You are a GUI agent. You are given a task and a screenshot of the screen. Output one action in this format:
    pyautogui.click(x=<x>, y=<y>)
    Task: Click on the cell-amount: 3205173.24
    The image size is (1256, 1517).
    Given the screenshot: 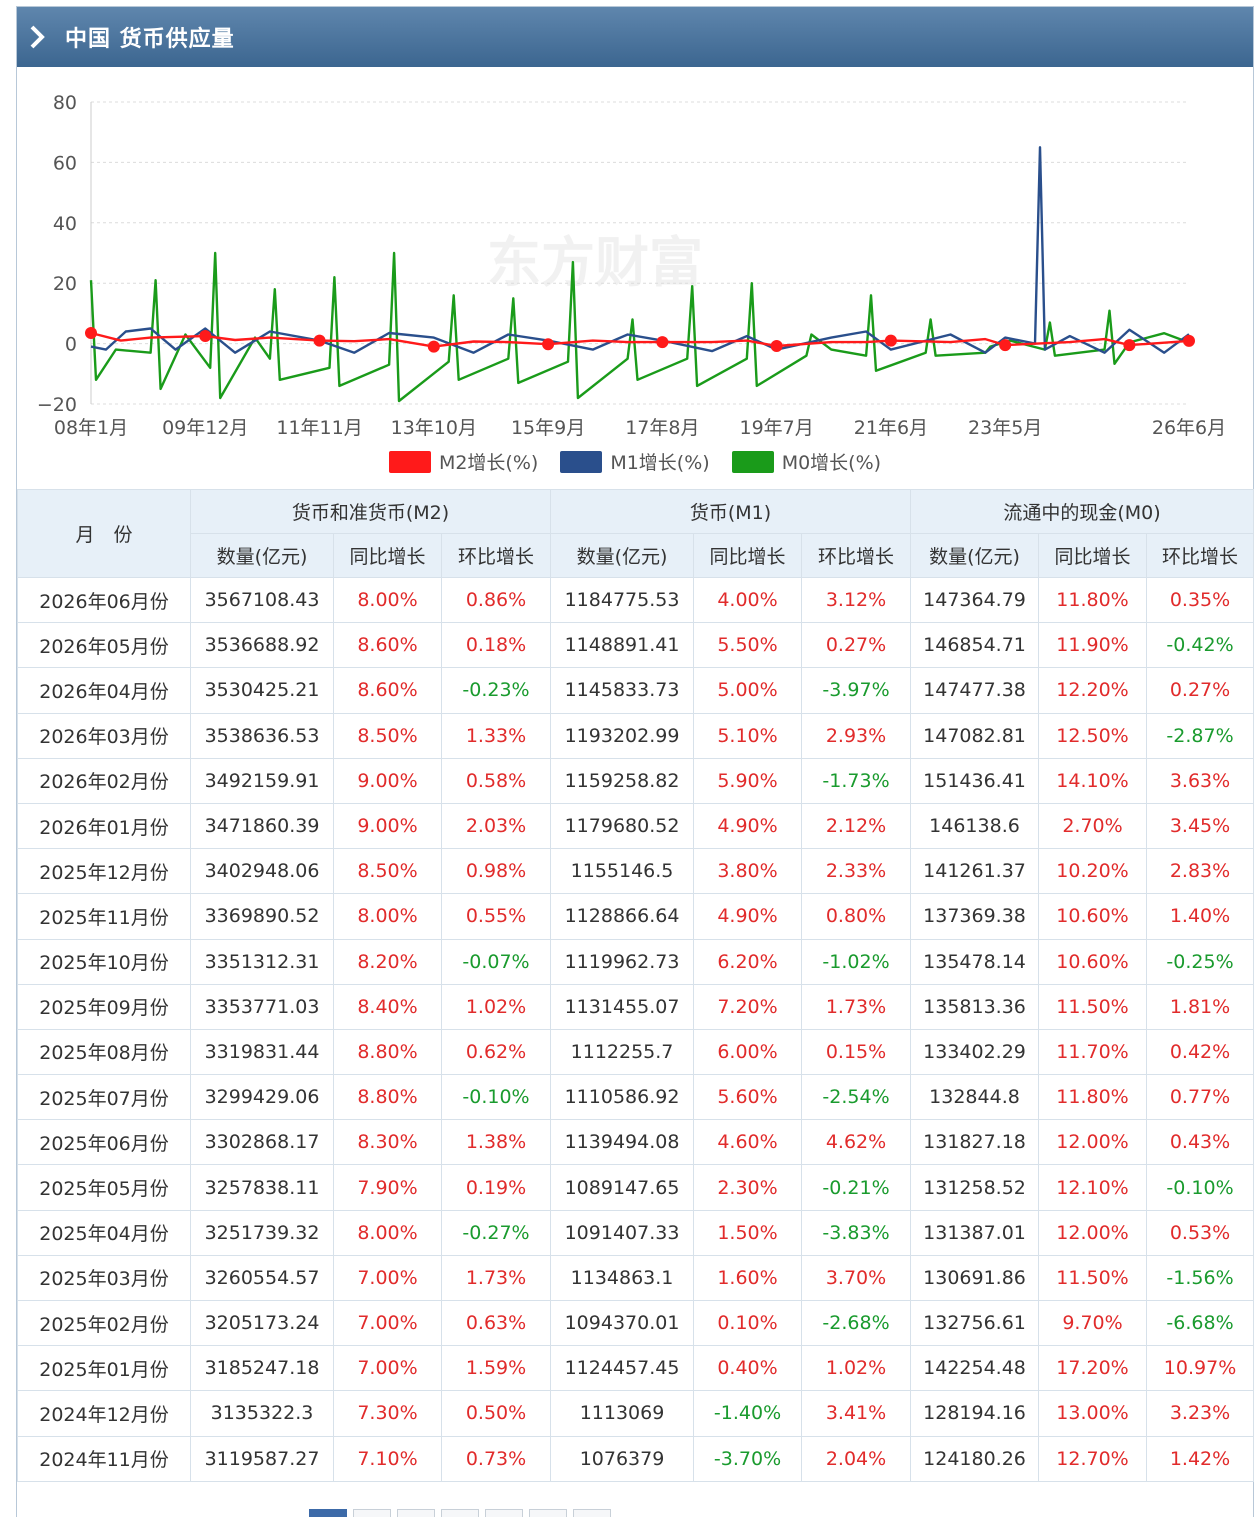 What is the action you would take?
    pyautogui.click(x=262, y=1323)
    